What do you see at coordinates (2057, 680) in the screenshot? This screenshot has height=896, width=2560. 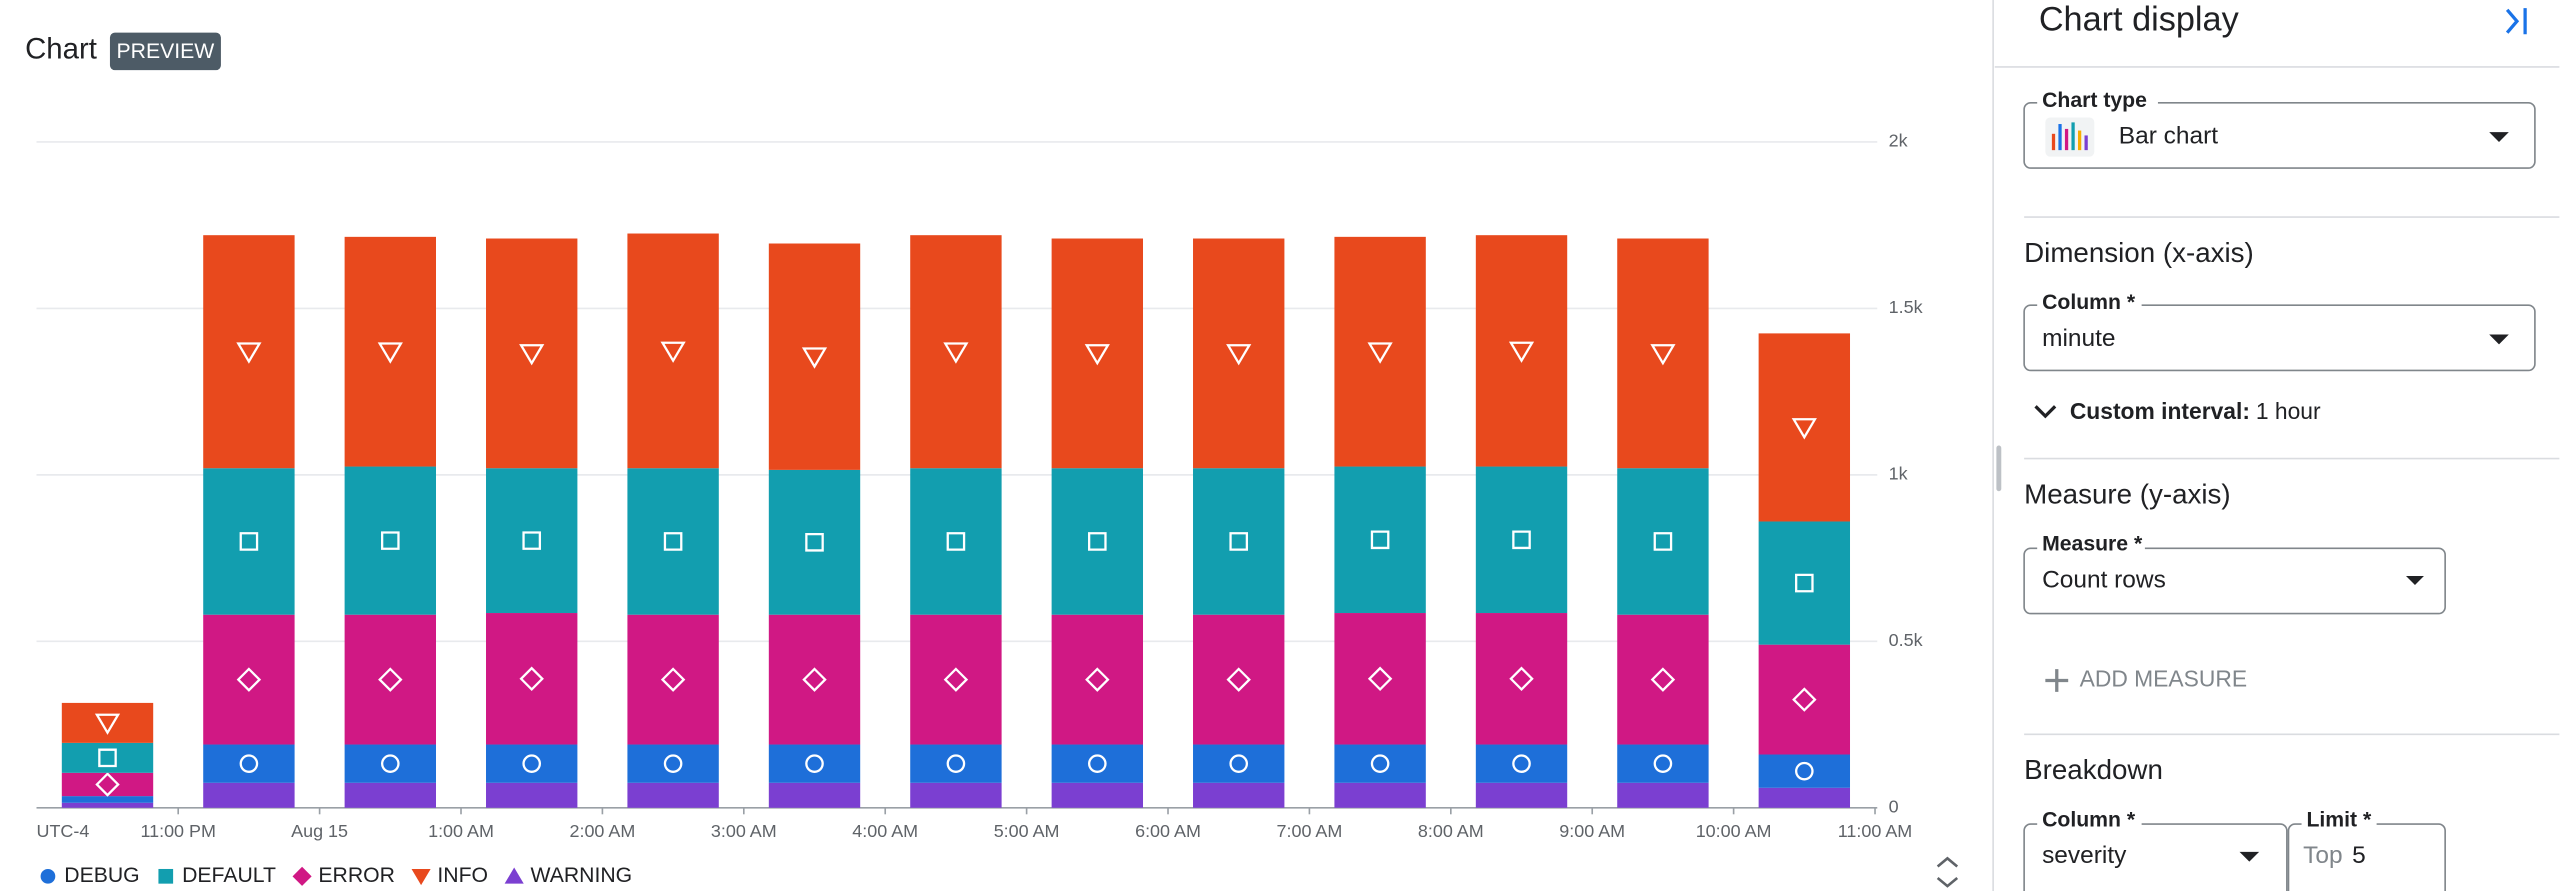 I see `plus-icon` at bounding box center [2057, 680].